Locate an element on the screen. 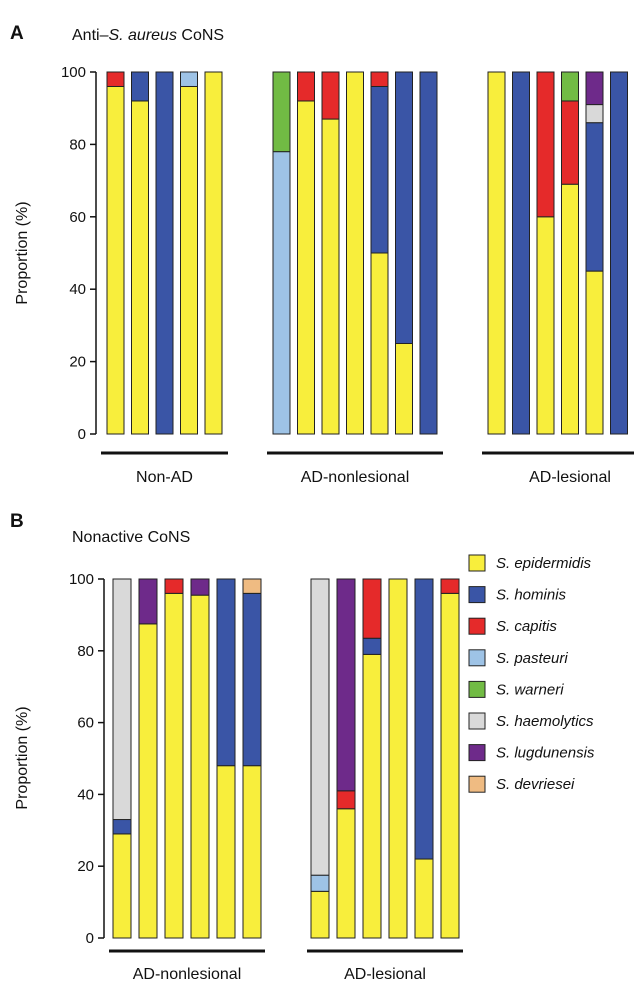 Image resolution: width=634 pixels, height=984 pixels. panel-b-y-axis-label: Proportion (%) is located at coordinates (22, 757).